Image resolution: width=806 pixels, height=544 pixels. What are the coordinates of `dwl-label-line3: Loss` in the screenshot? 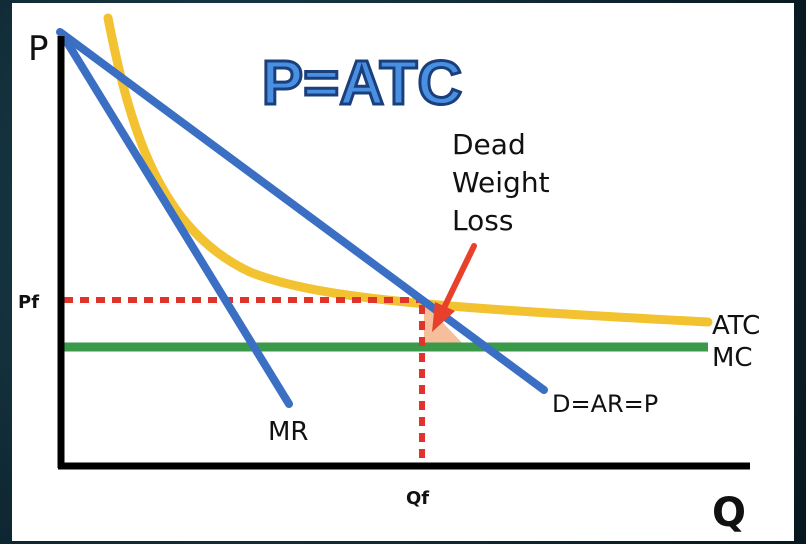 It's located at (482, 220).